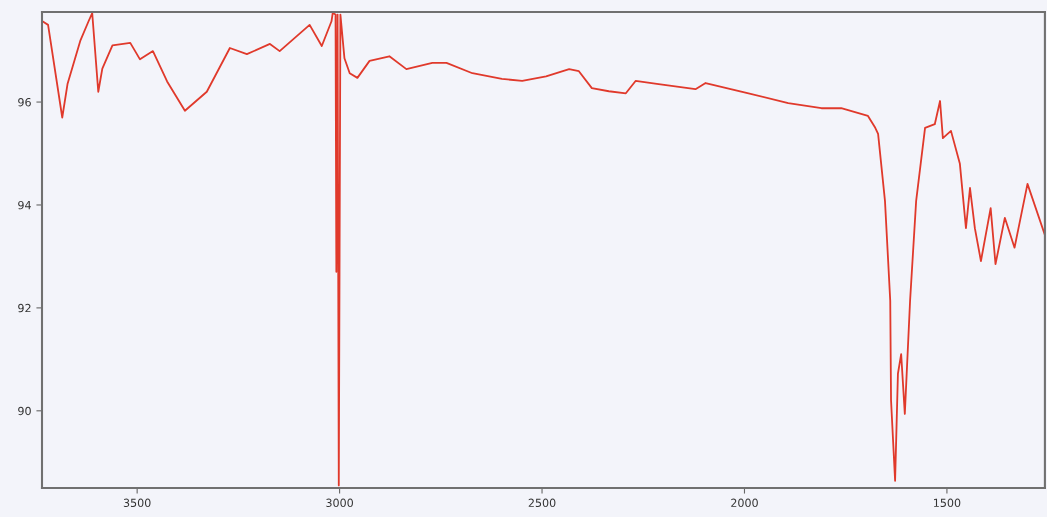 The width and height of the screenshot is (1047, 517). What do you see at coordinates (24, 205) in the screenshot?
I see `y-tick-label: 94` at bounding box center [24, 205].